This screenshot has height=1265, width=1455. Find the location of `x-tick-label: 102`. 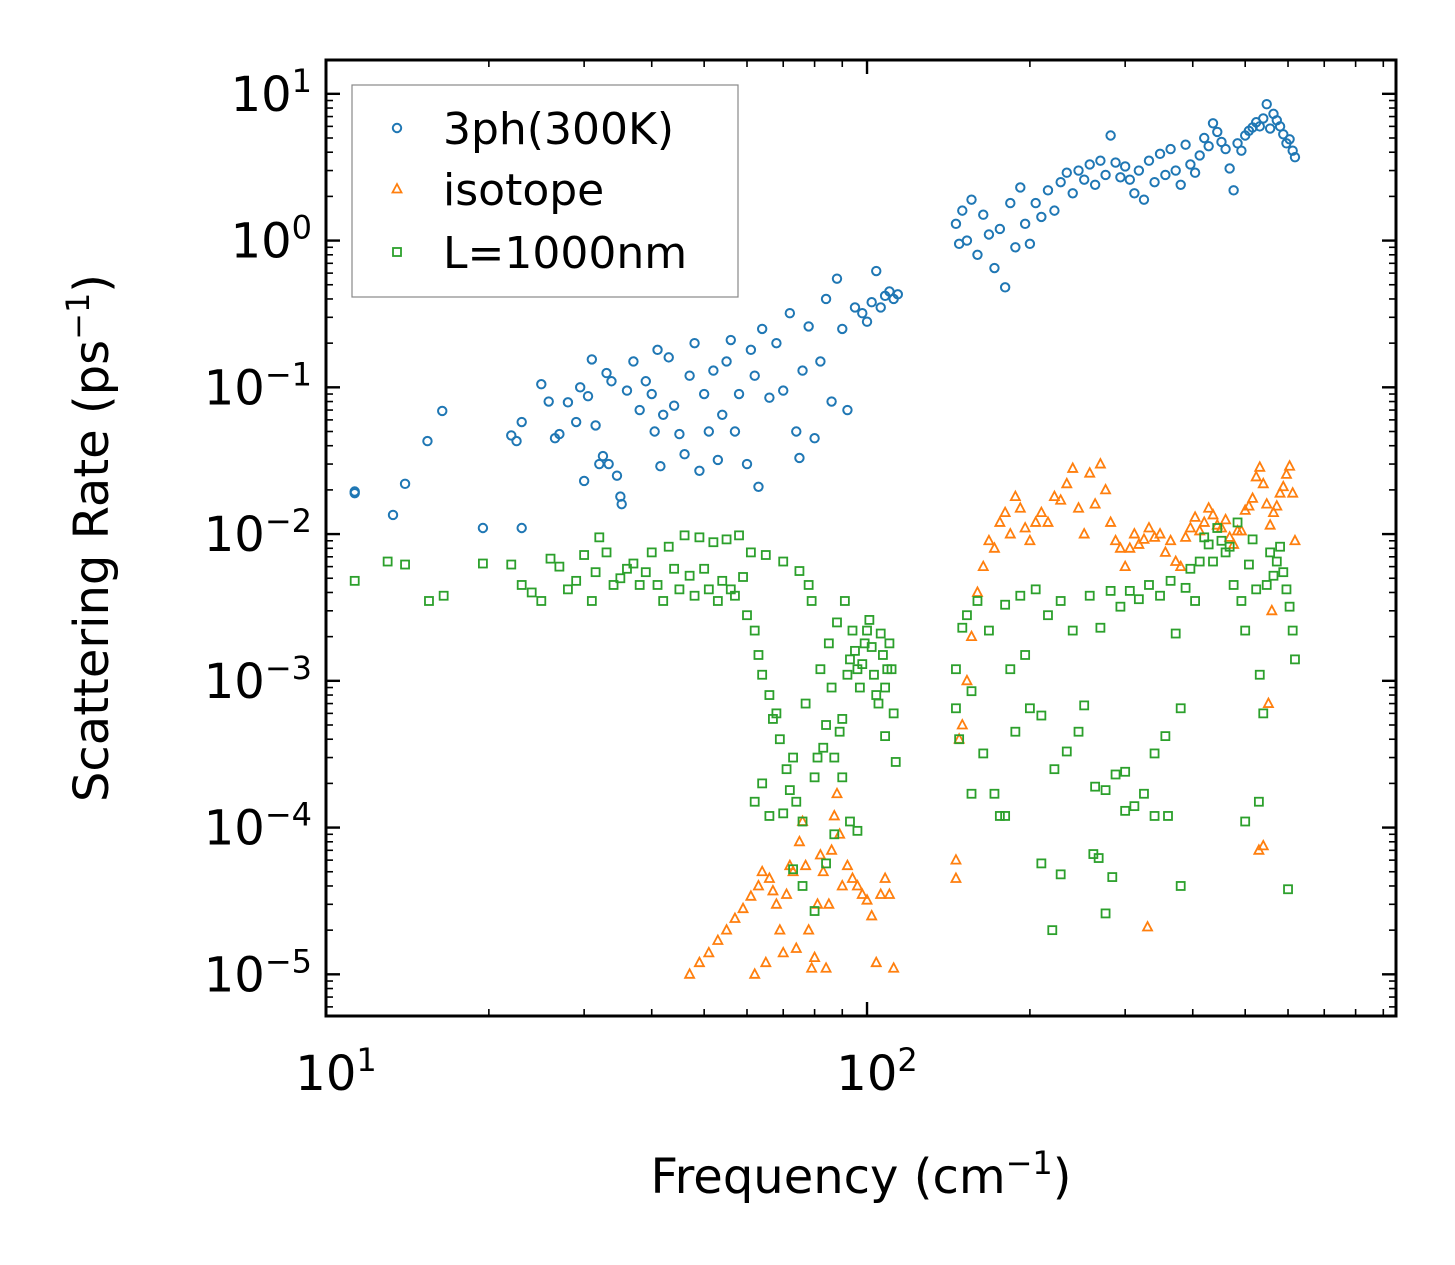

x-tick-label: 102 is located at coordinates (876, 1071).